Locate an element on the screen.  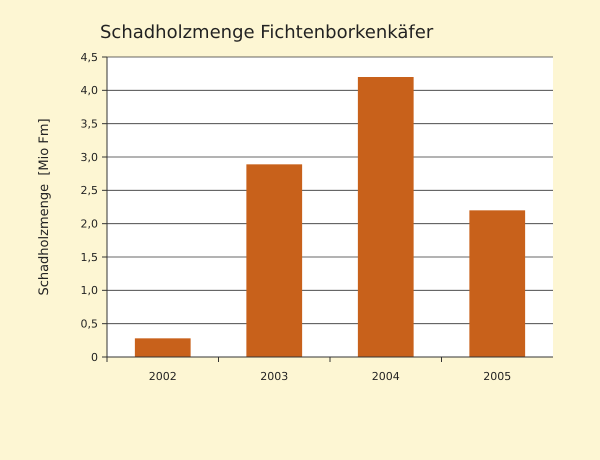
y-tick-label: 0 is located at coordinates (94, 357).